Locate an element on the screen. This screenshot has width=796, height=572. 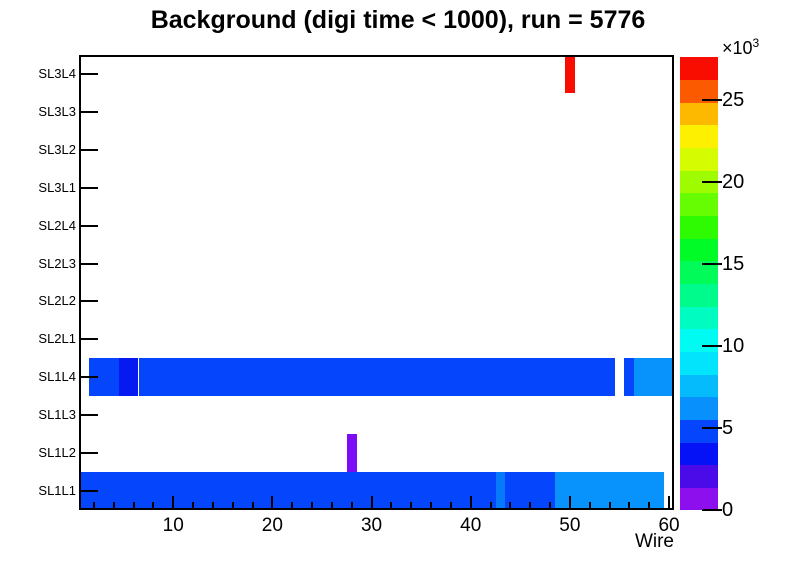
y-axis-label: SL2L1 is located at coordinates (57, 339).